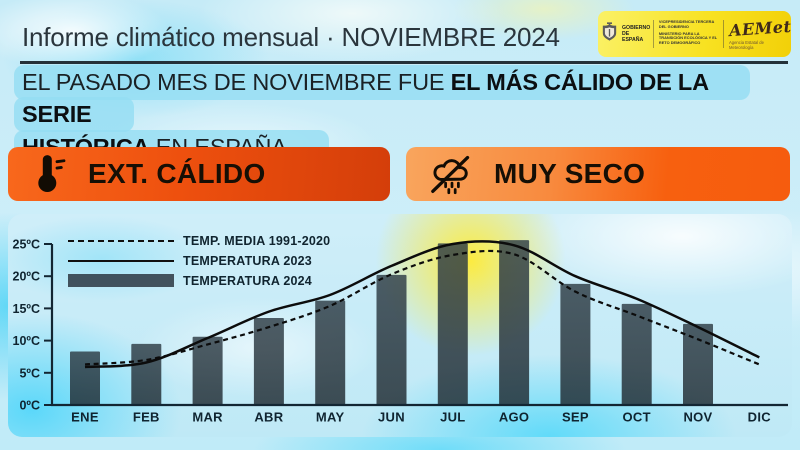 The image size is (800, 450). I want to click on legend-item-2023: TEMPERATURA 2023, so click(199, 261).